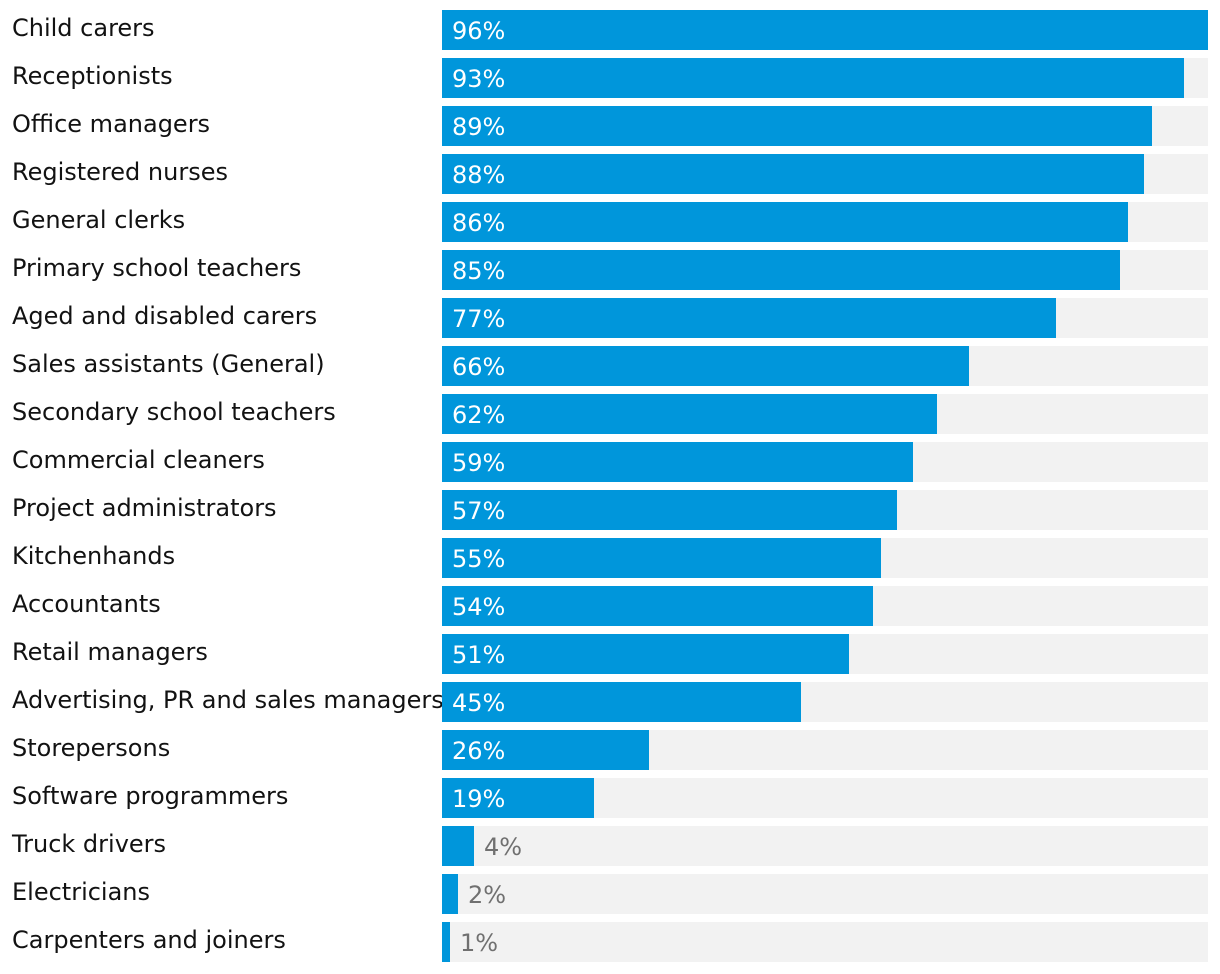  I want to click on value-label: 86%, so click(479, 223).